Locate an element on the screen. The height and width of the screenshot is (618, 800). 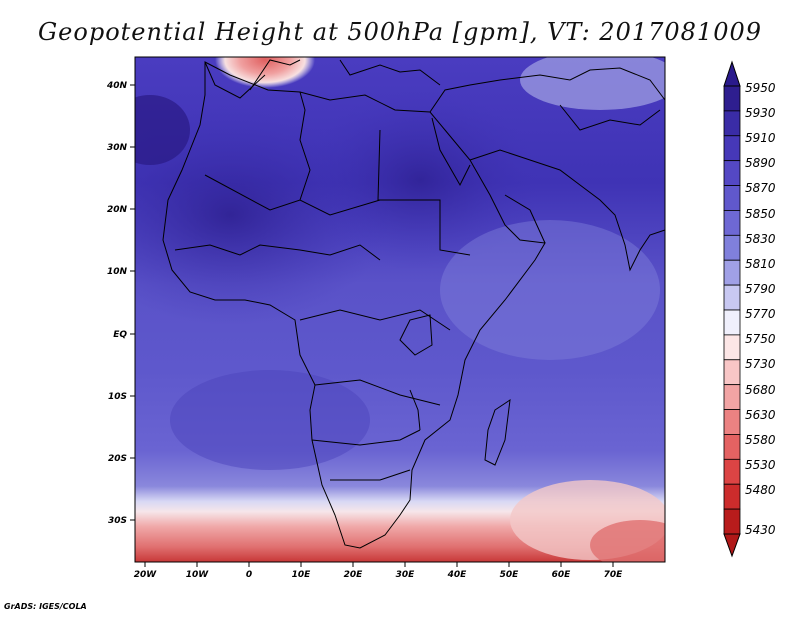
colorbar-label: 5480 is located at coordinates (760, 490).